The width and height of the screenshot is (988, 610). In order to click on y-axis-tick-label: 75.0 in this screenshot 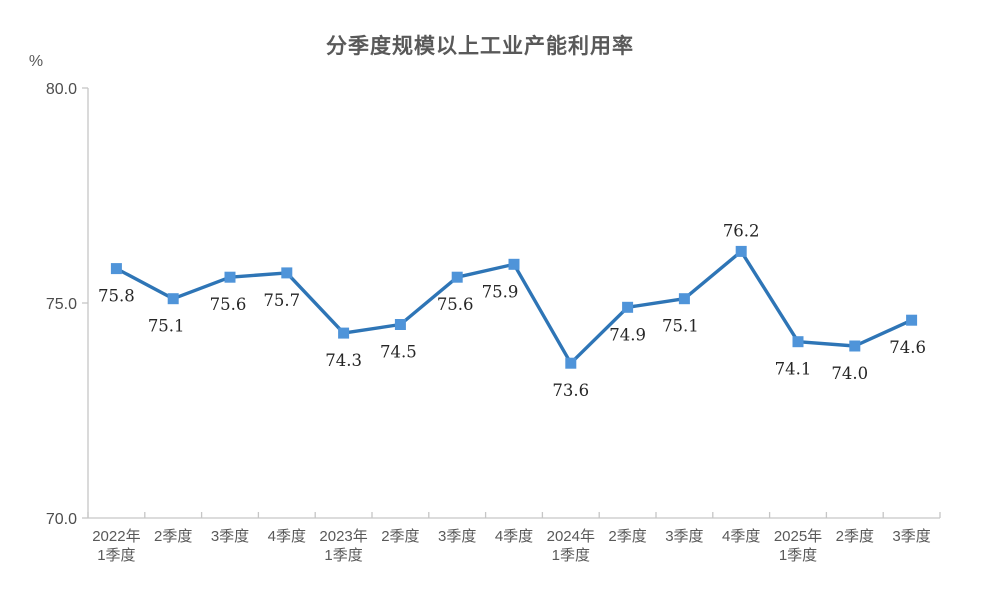, I will do `click(61, 304)`.